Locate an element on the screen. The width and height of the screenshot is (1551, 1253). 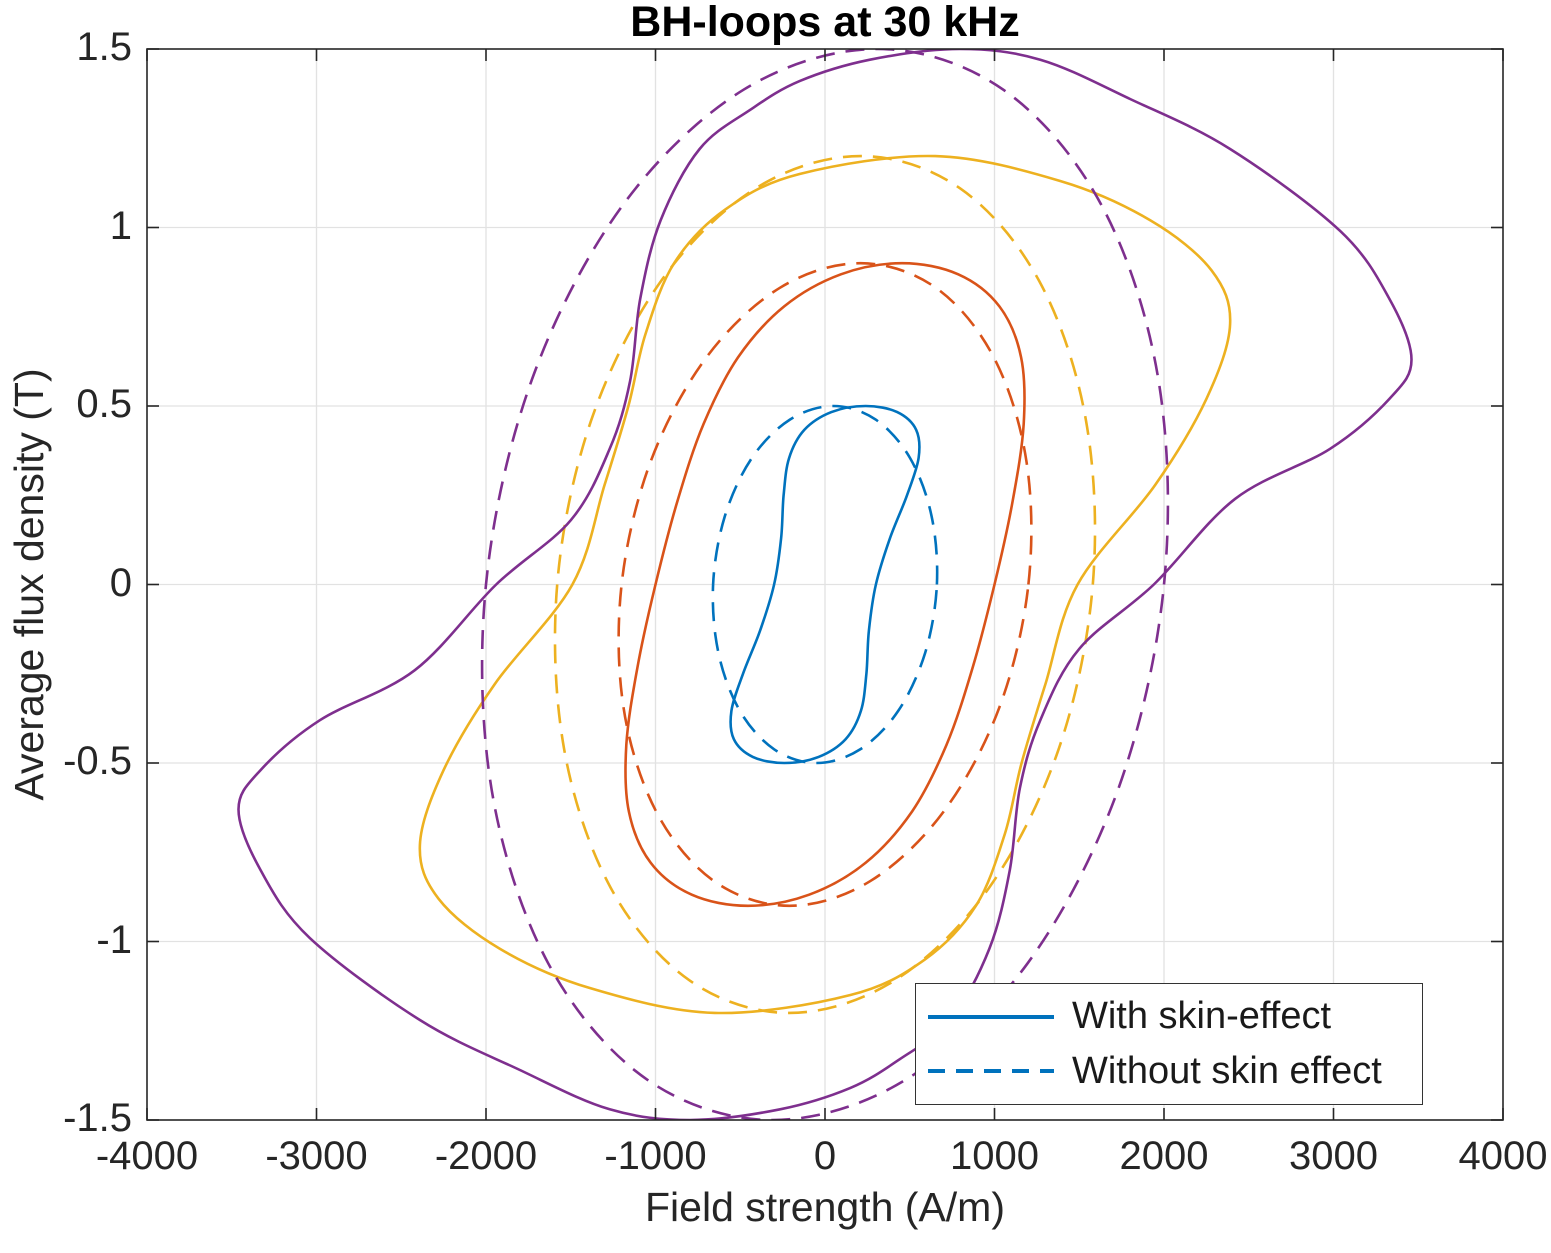
loop-dashed-B0.5T is located at coordinates (825, 584).